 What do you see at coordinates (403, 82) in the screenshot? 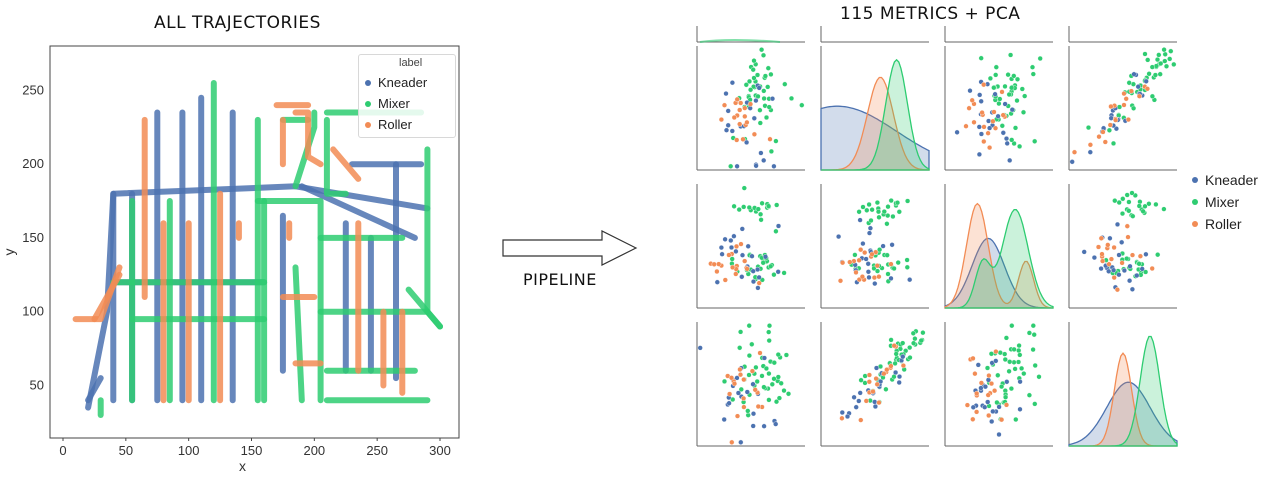
I see `legend-label-kneader: Kneader` at bounding box center [403, 82].